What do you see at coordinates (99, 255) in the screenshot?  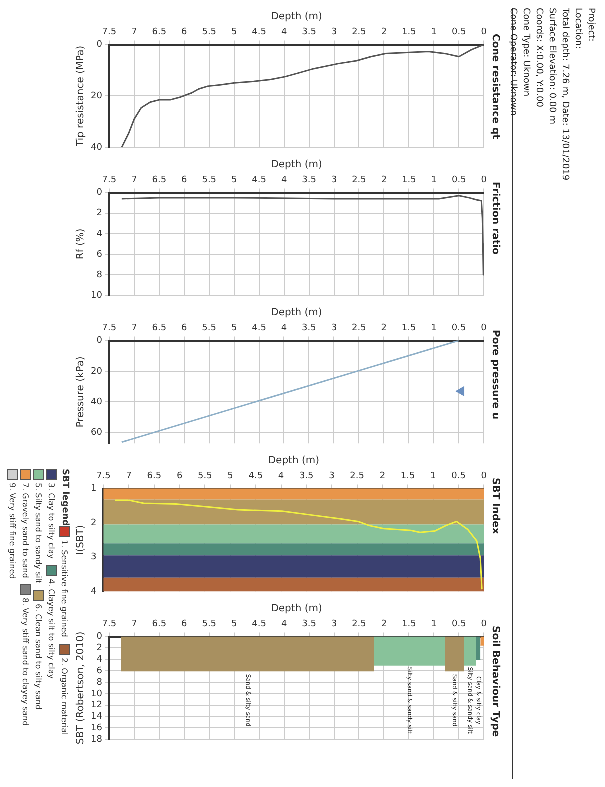 I see `y-tick-label: 6` at bounding box center [99, 255].